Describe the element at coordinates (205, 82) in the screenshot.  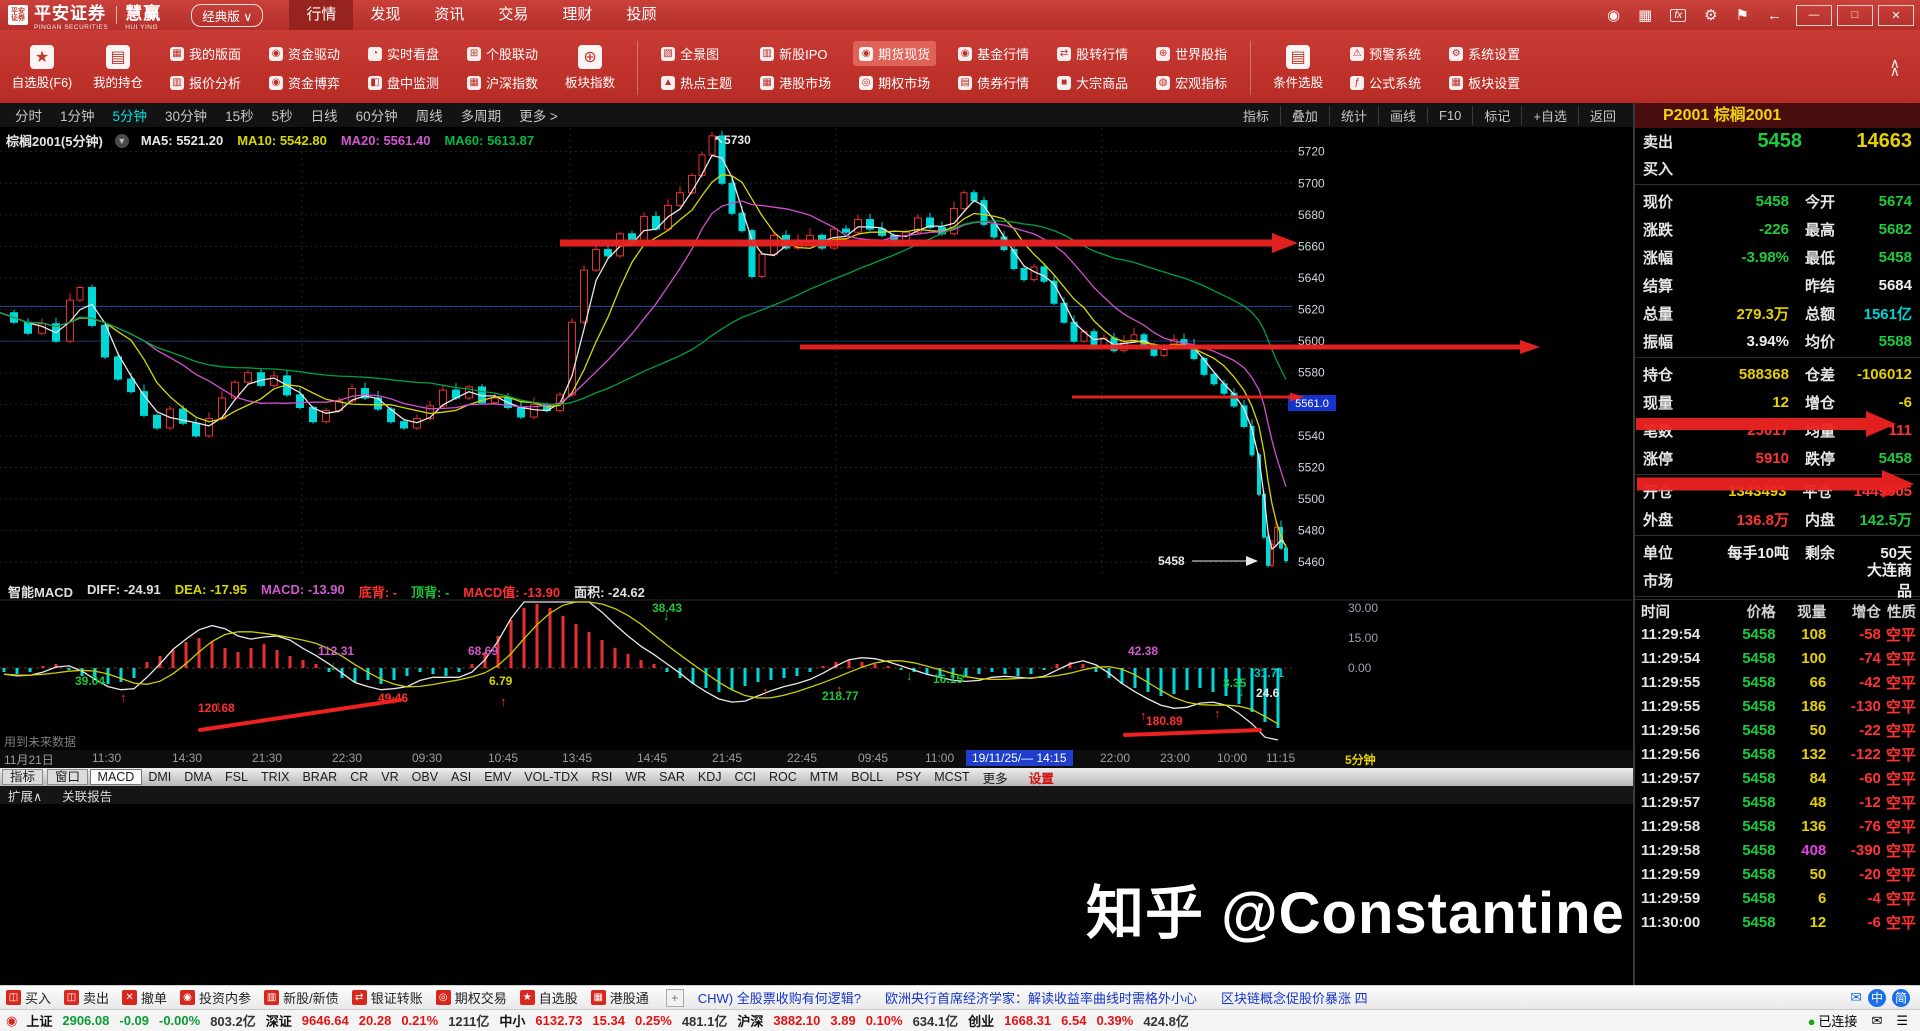
I see `toolbar-item-报价分析: ▥ 报价分析` at that location.